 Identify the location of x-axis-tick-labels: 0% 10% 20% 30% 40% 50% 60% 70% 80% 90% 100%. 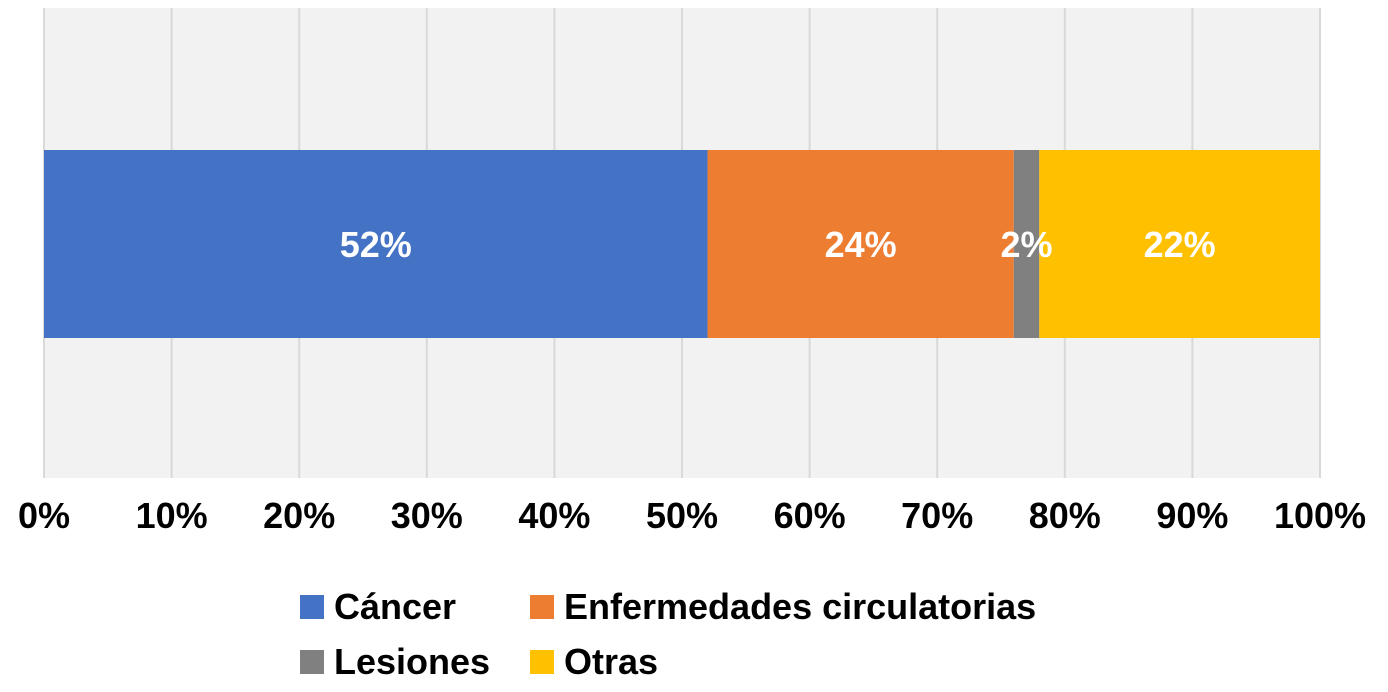
(692, 515).